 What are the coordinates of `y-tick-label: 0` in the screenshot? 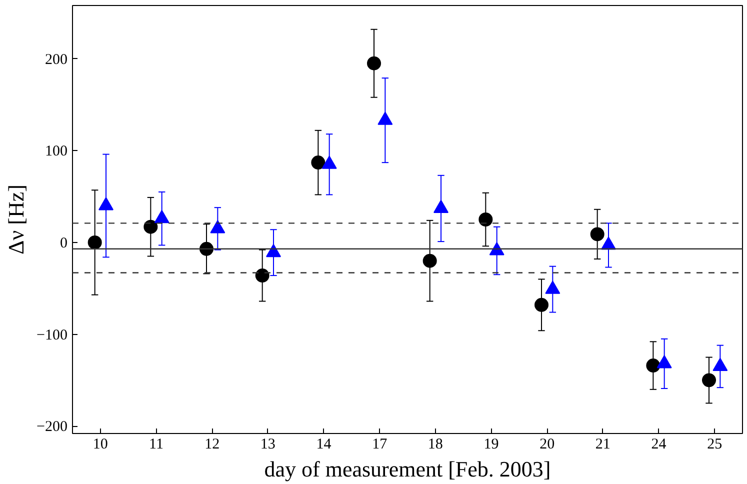 It's located at (64, 243).